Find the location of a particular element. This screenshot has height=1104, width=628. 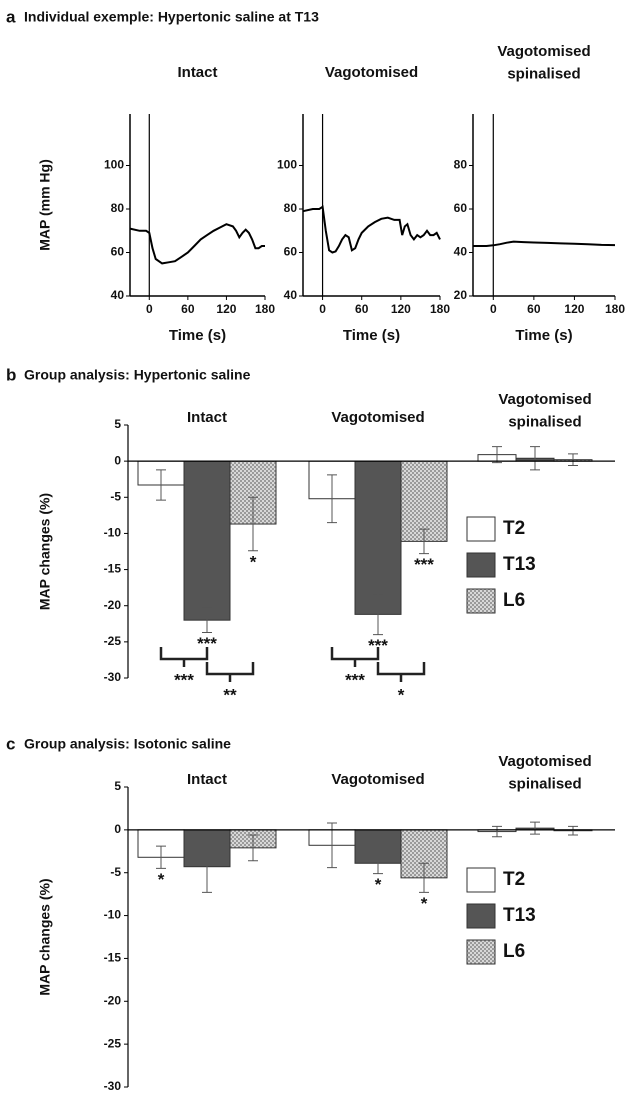

y-tick-label: -20 is located at coordinates (113, 1000).